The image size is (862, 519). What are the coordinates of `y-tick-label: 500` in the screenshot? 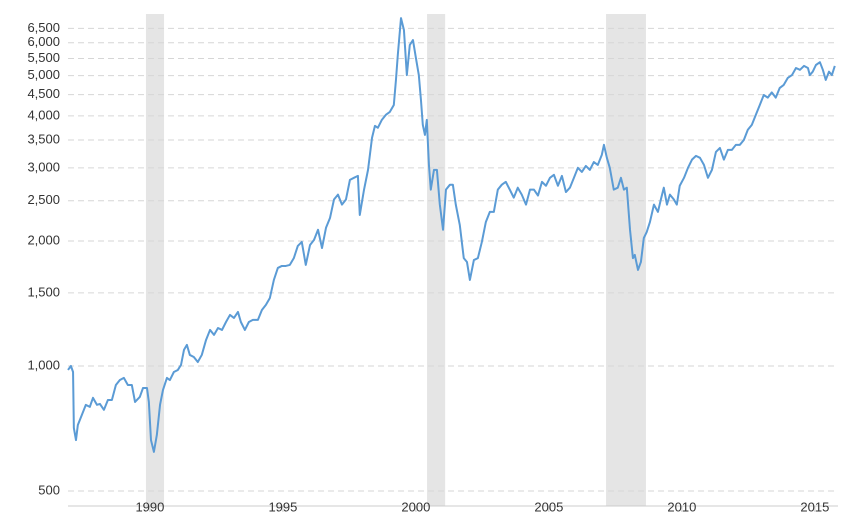 It's located at (49, 489).